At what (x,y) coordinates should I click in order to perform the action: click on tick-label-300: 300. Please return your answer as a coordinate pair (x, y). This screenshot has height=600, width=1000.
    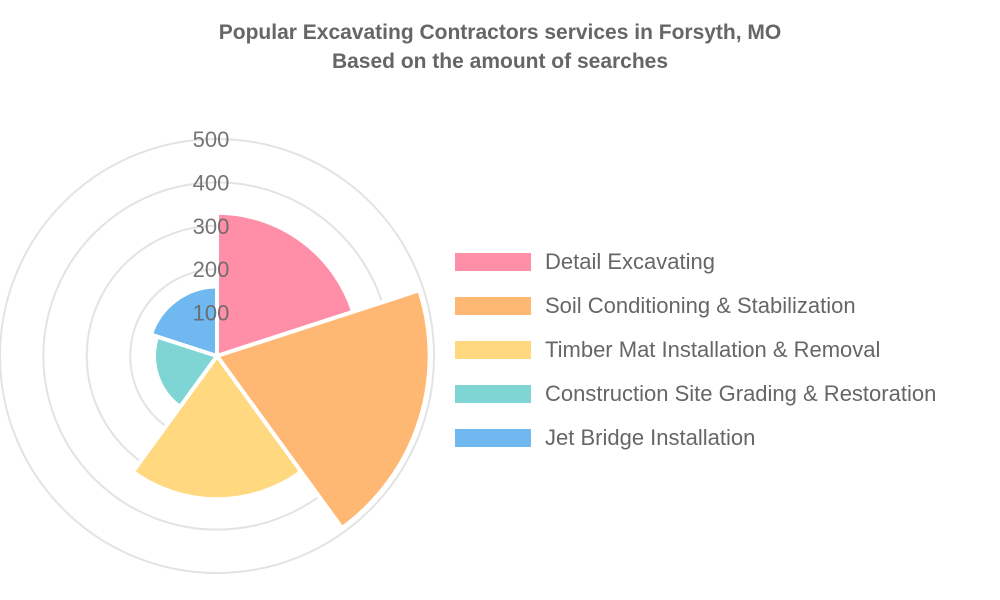
    Looking at the image, I should click on (211, 226).